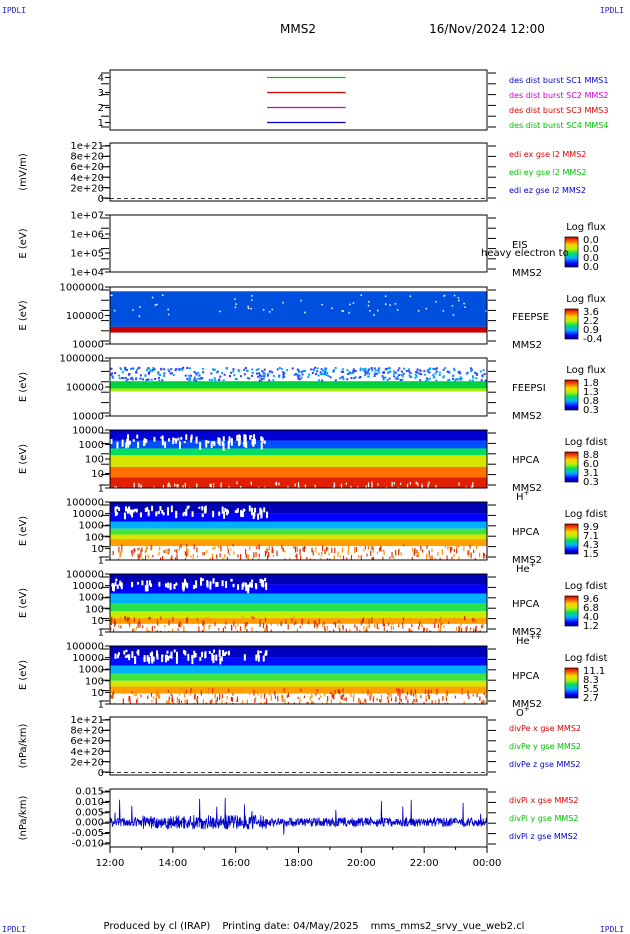 The width and height of the screenshot is (630, 934). Describe the element at coordinates (298, 858) in the screenshot. I see `time-axis: 12:00 14:00 16:00 18:00 20:00 22:00 00:00` at that location.